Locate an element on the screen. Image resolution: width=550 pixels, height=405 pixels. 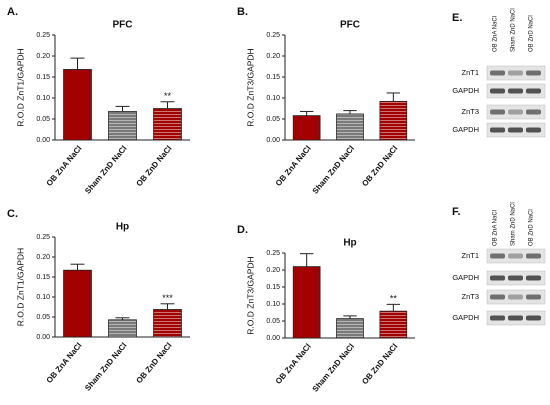
panel-letter: E. is located at coordinates (457, 18).